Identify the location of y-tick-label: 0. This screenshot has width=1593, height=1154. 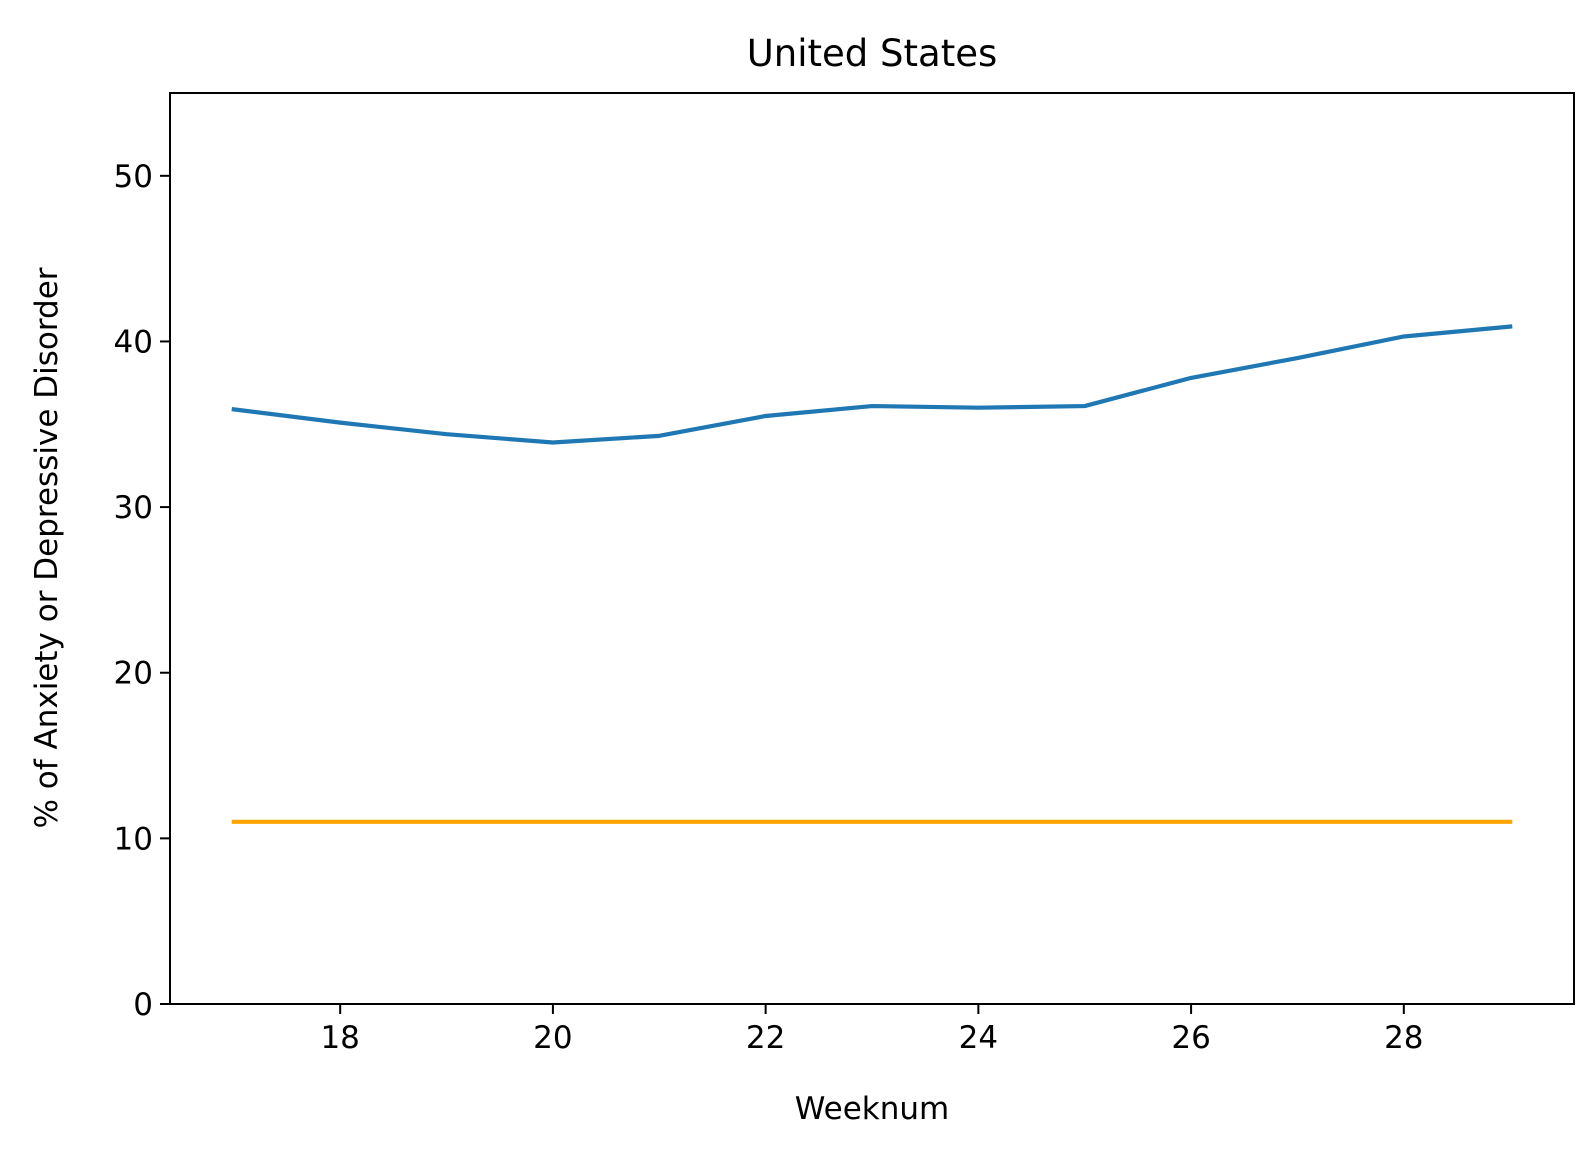
(143, 1005).